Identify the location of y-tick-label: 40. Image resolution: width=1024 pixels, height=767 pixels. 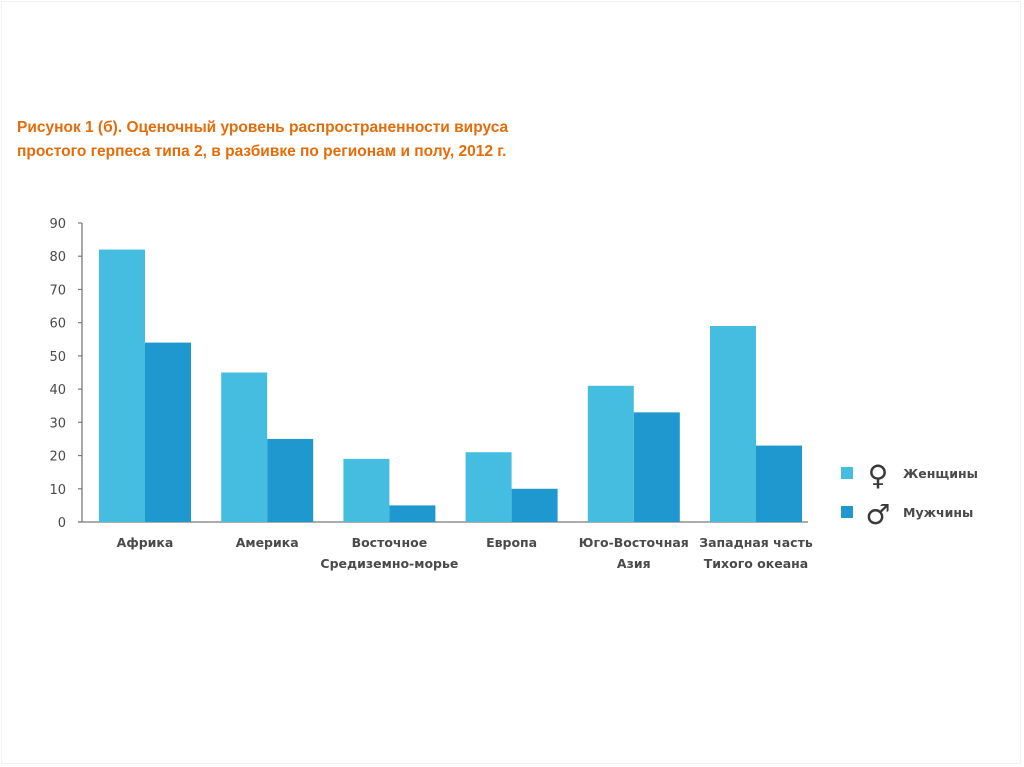
(57, 390).